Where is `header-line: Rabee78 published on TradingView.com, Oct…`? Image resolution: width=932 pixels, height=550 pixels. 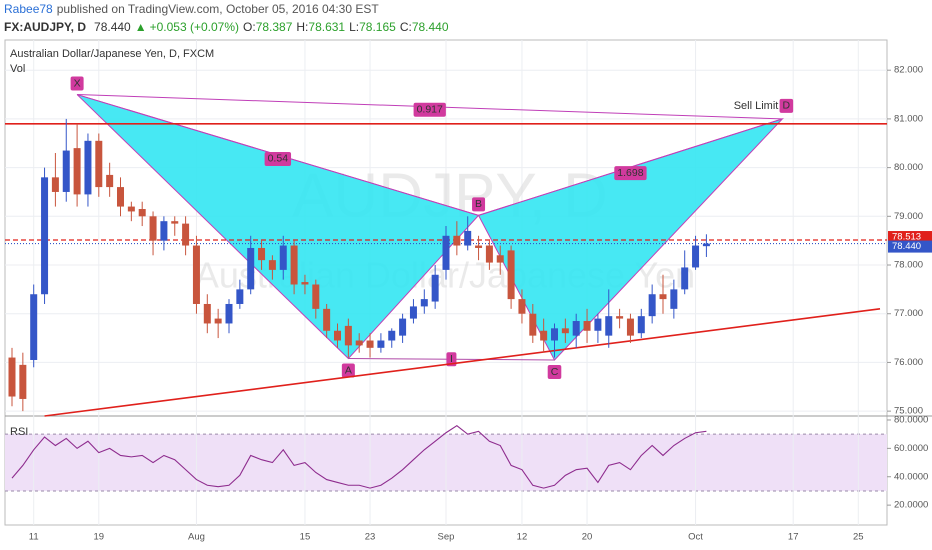 header-line: Rabee78 published on TradingView.com, Oct… is located at coordinates (191, 9).